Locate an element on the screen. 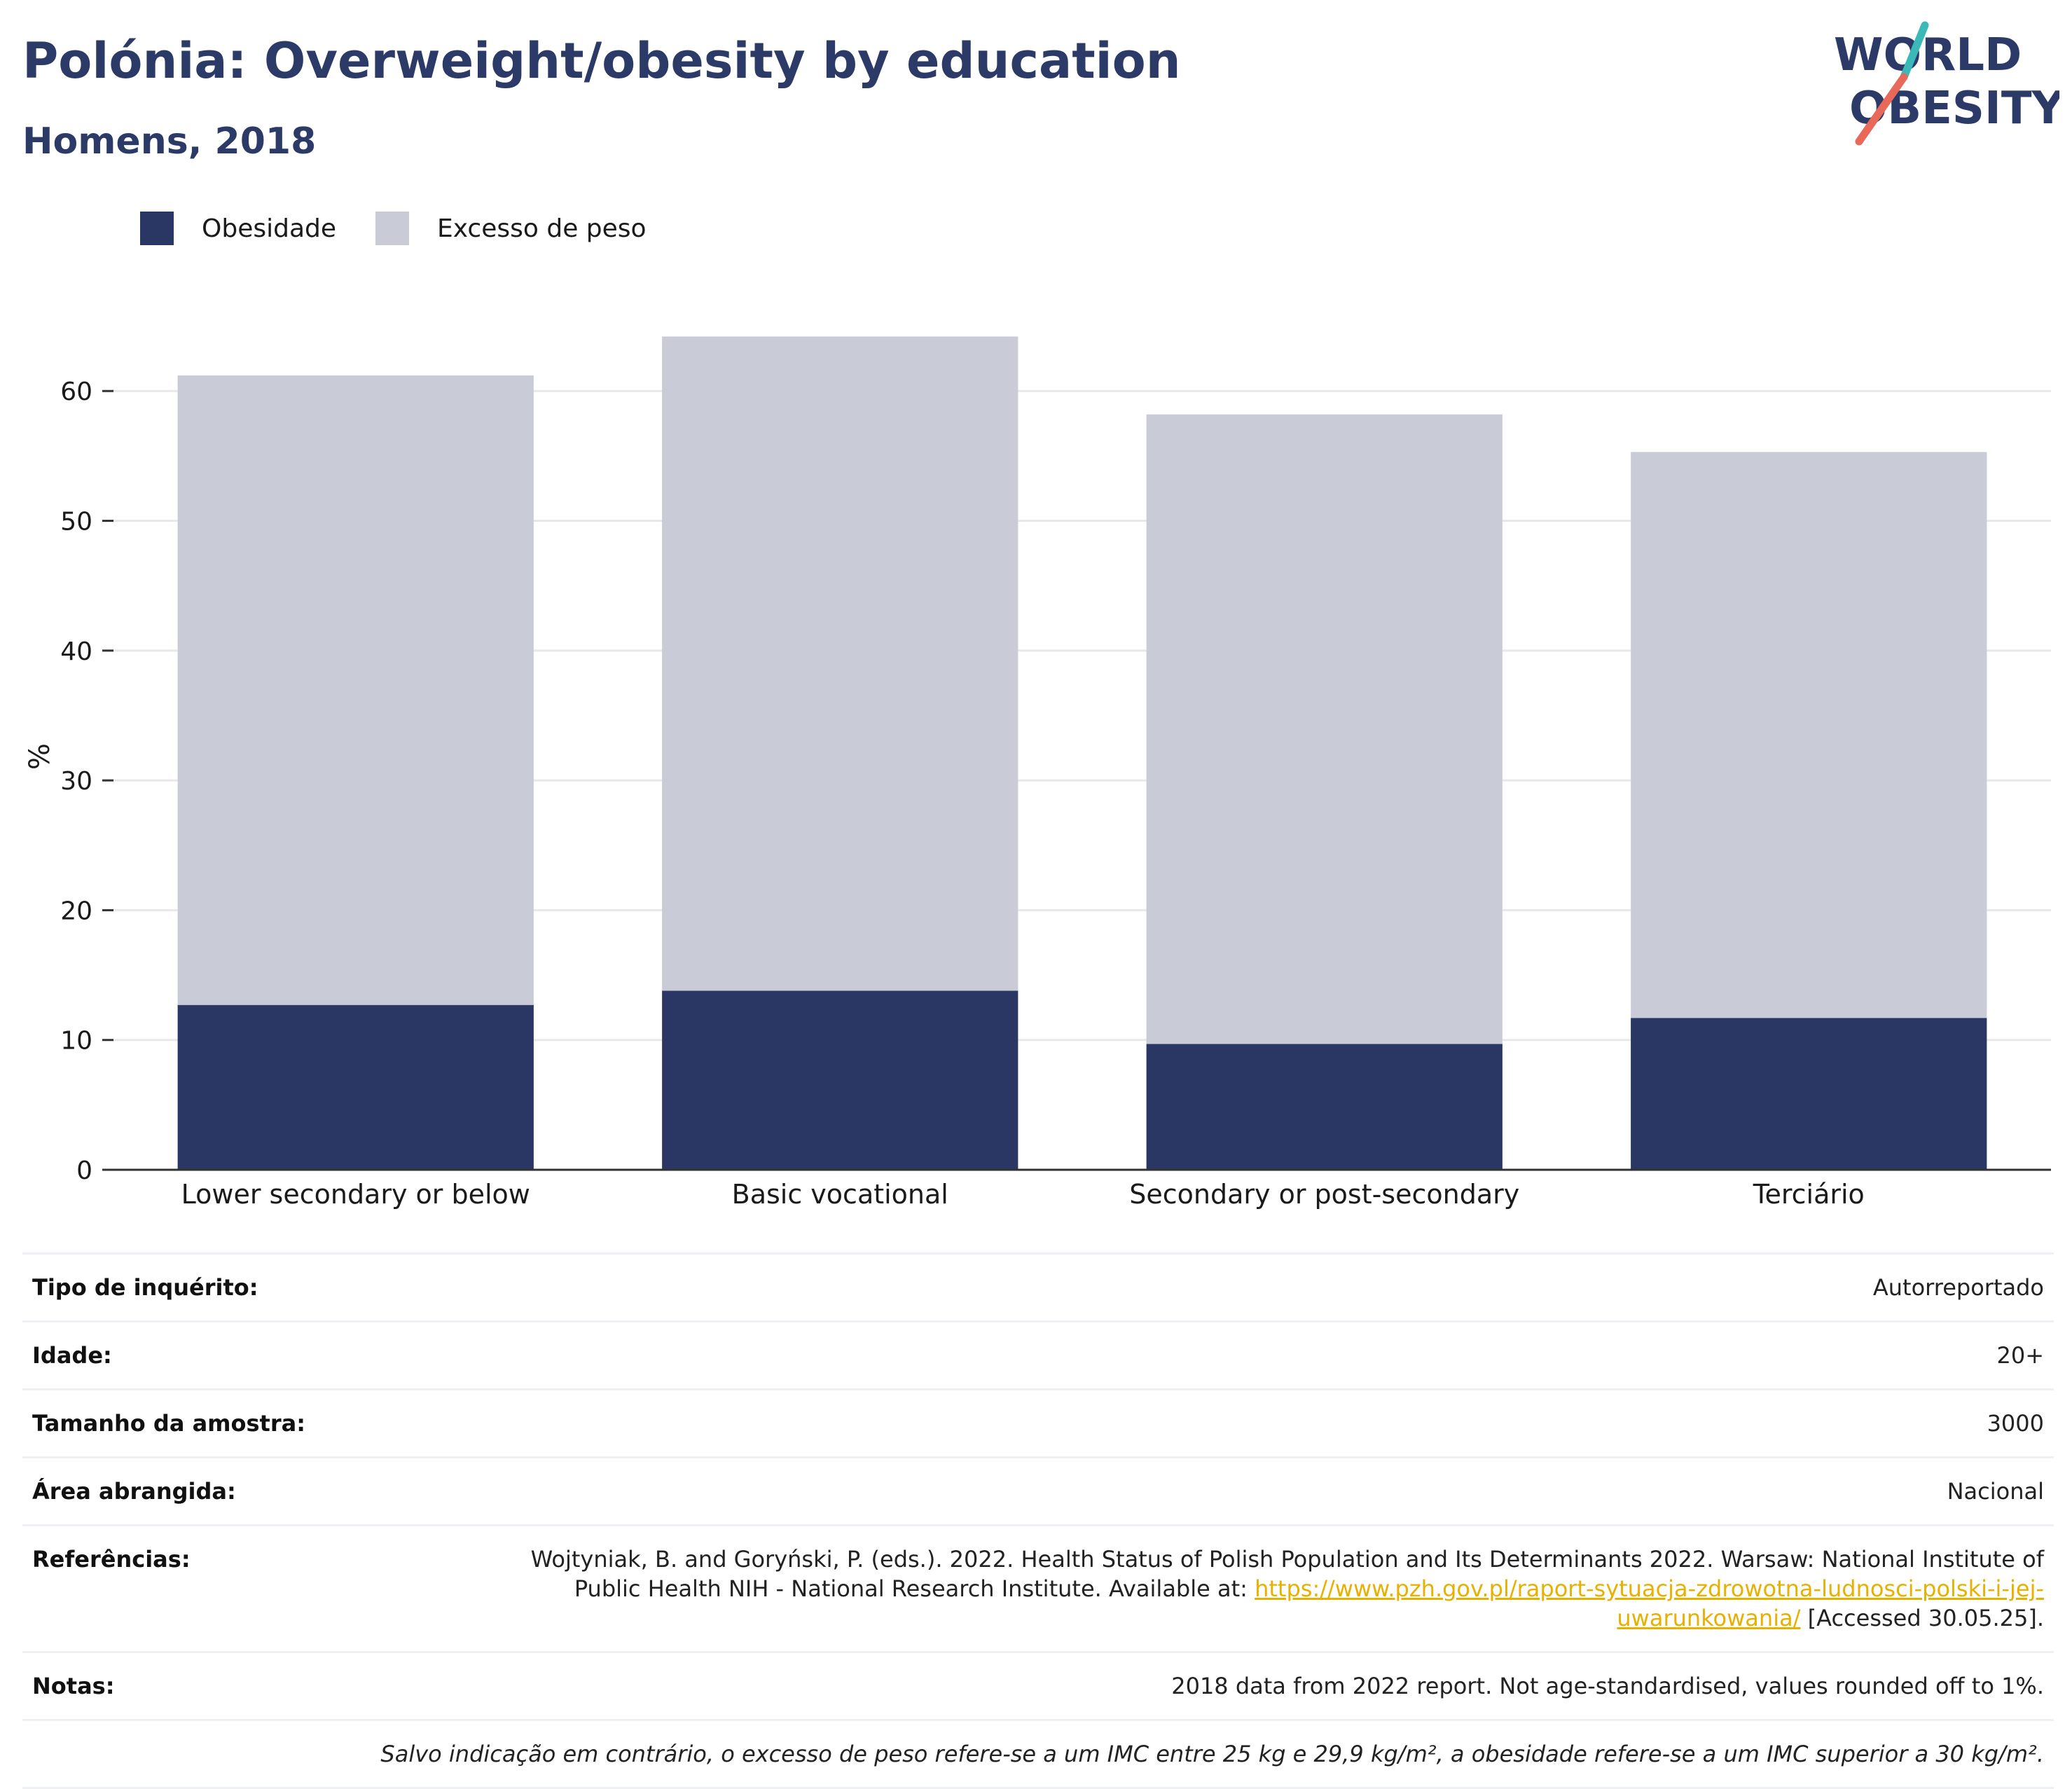  y-tick-label: 0 is located at coordinates (84, 1170).